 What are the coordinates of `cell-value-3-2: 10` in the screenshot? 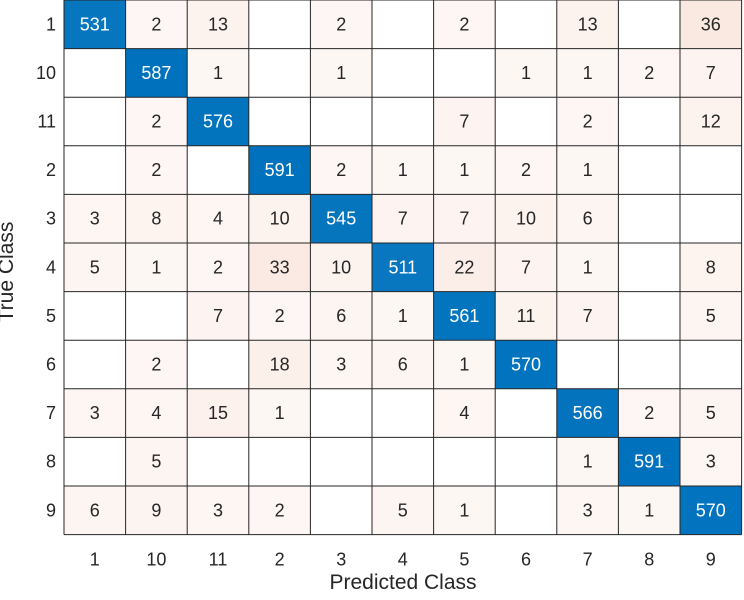 It's located at (280, 219).